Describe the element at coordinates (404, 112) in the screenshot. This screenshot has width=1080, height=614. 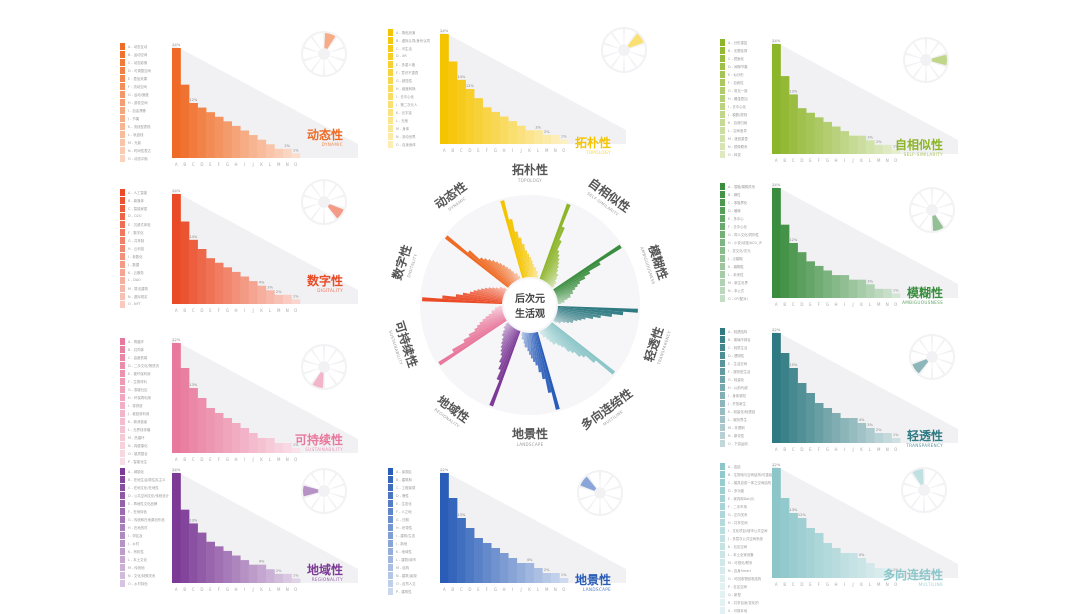
I see `legend-label: K - 元宇宙` at that location.